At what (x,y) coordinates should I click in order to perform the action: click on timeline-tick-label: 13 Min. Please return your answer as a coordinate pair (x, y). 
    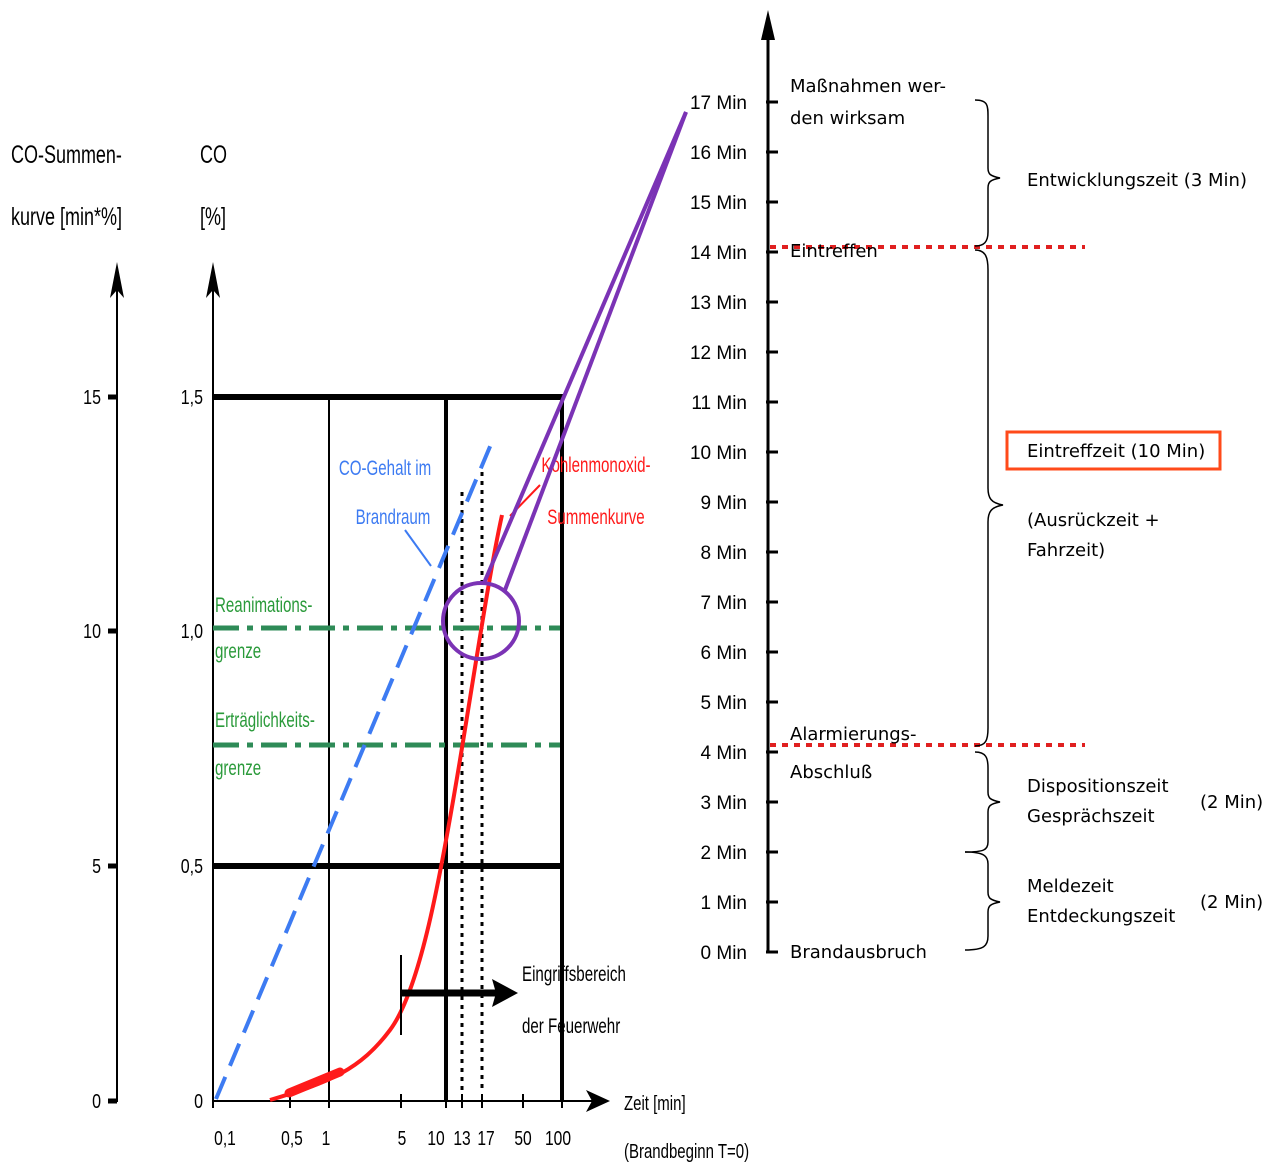
    Looking at the image, I should click on (718, 303).